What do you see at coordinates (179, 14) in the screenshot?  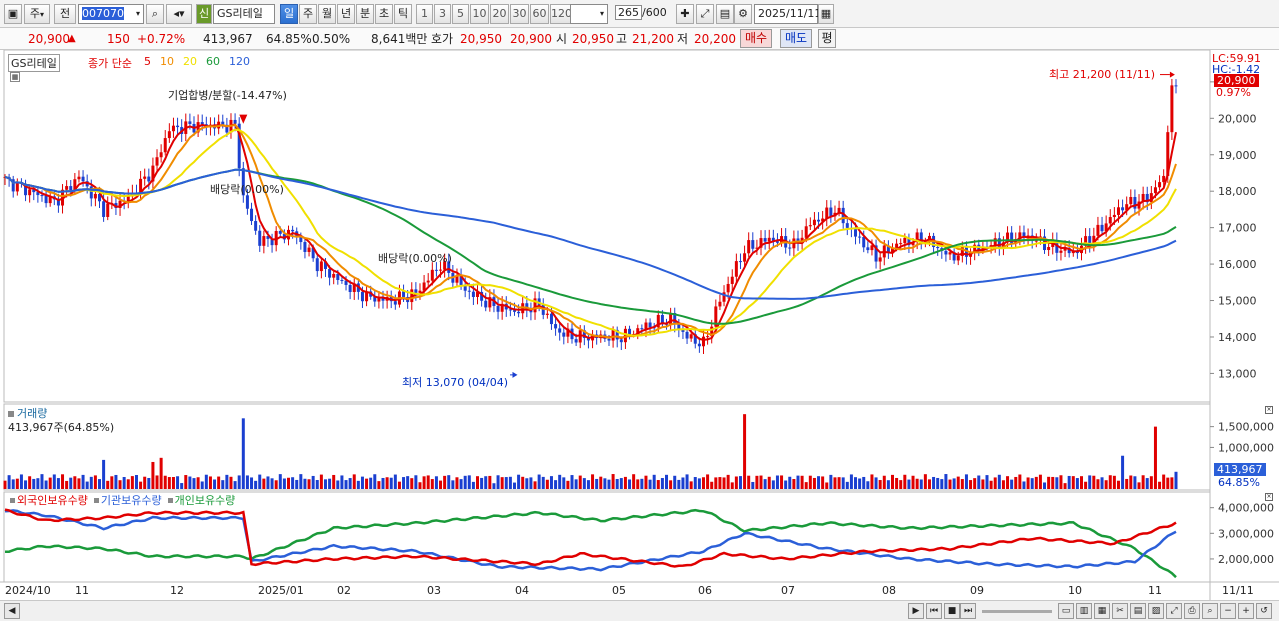 I see `speaker-icon: ◂▾` at bounding box center [179, 14].